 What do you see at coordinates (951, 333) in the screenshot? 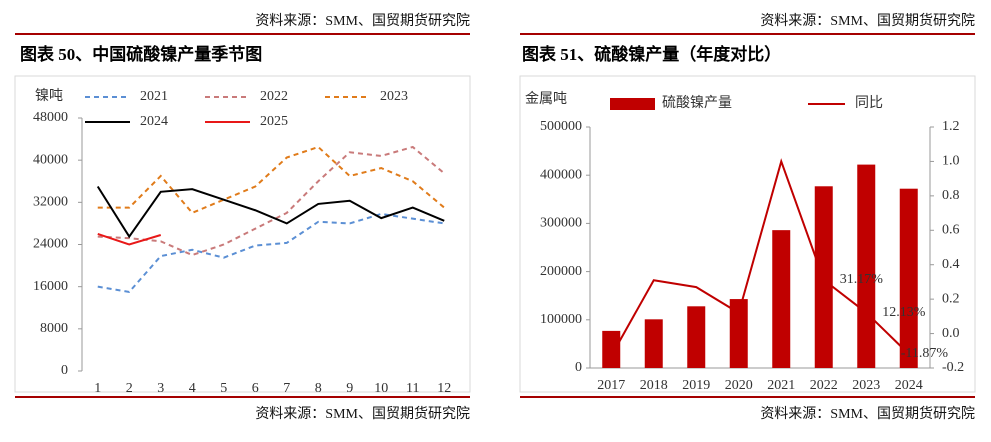
I see `y2-tick-label: 0.0` at bounding box center [951, 333].